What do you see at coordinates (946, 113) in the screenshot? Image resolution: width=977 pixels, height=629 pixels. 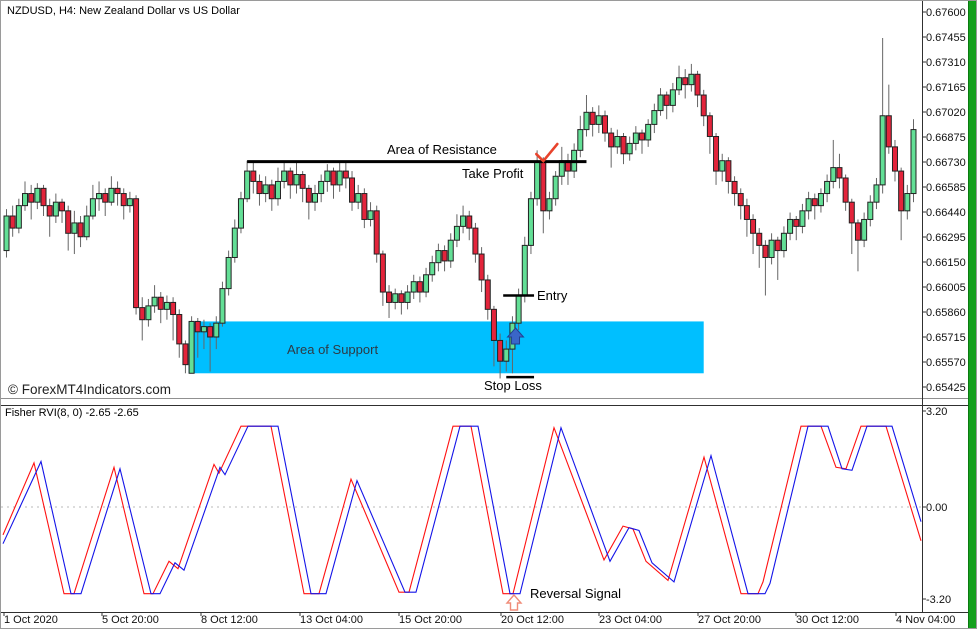 I see `price-axis-label: 0.67020` at bounding box center [946, 113].